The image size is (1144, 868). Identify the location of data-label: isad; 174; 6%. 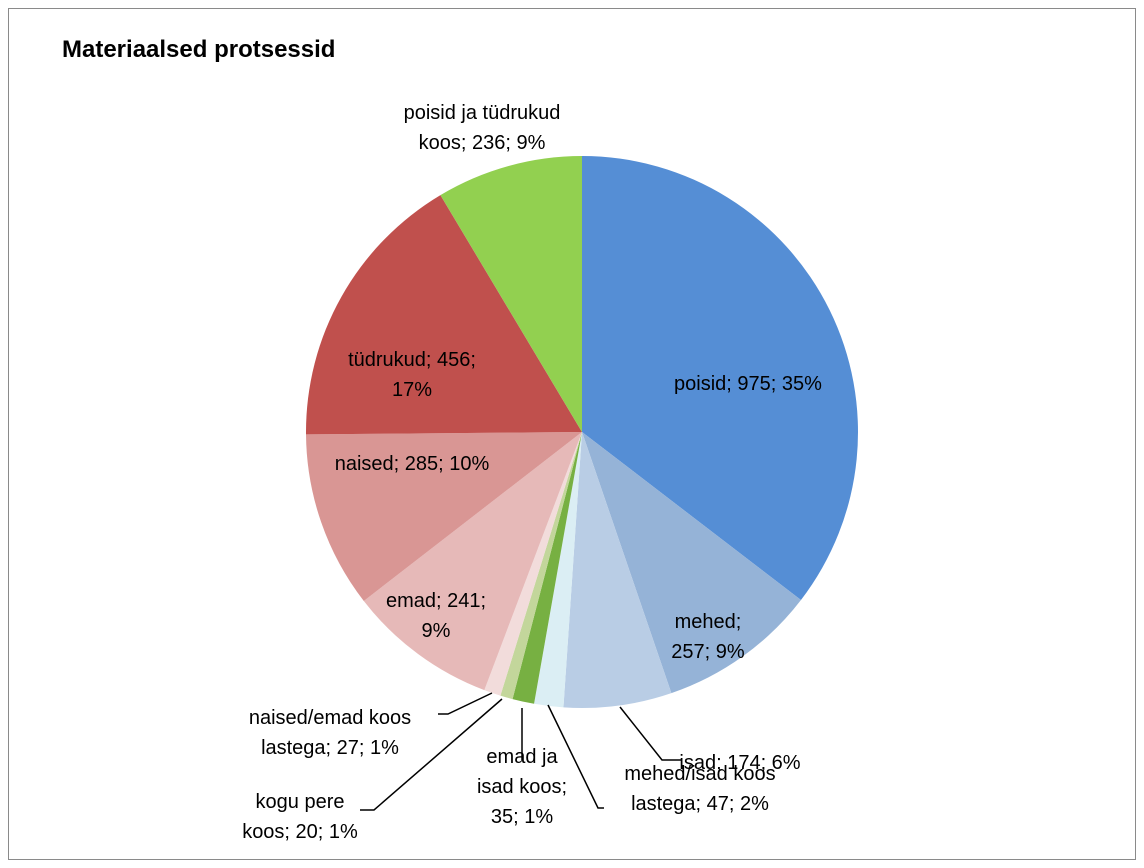
(739, 763).